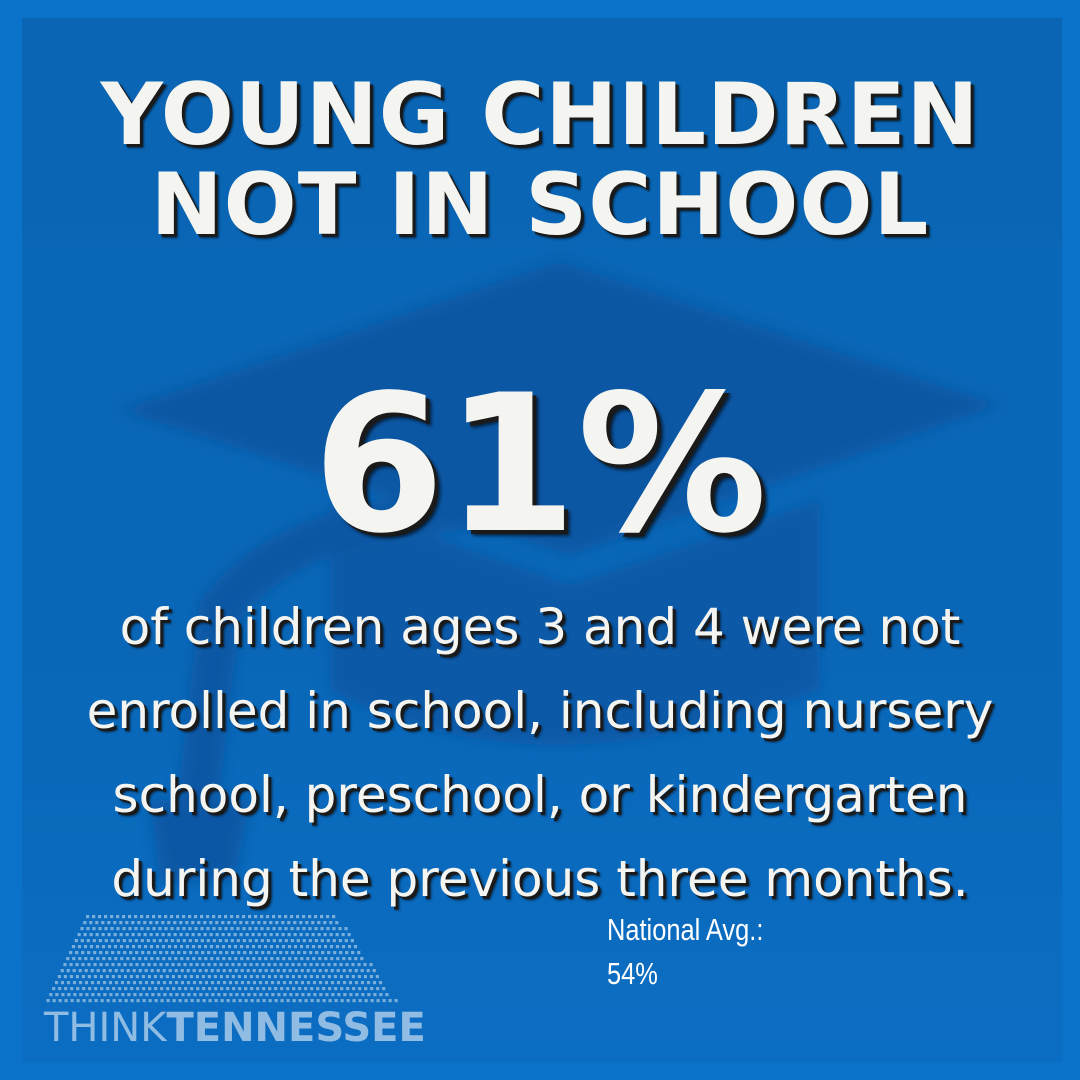  Describe the element at coordinates (540, 879) in the screenshot. I see `description-line-4: during the previous three months.` at that location.